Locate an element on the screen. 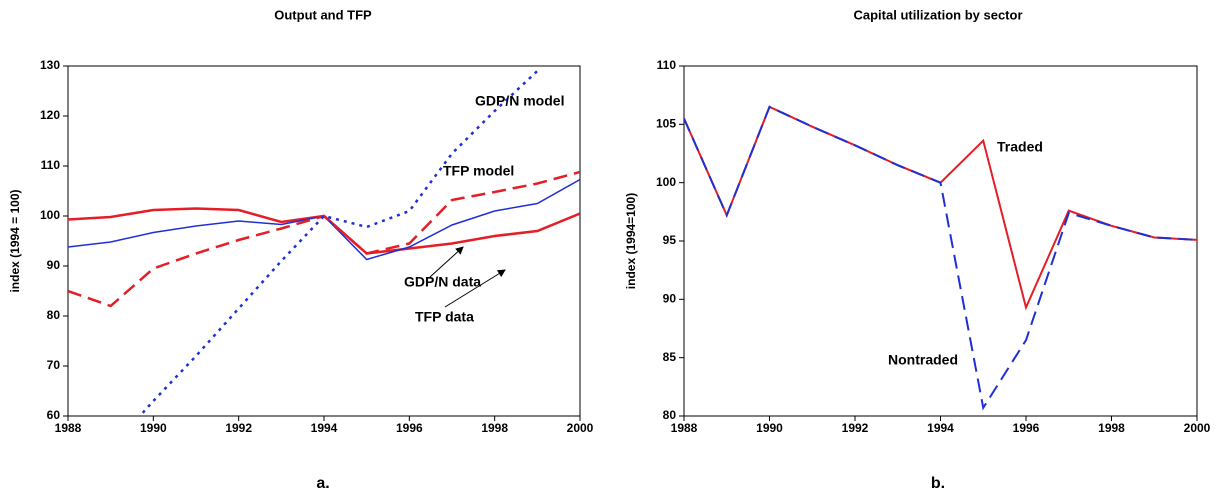 Image resolution: width=1221 pixels, height=499 pixels. series-line is located at coordinates (324, 239).